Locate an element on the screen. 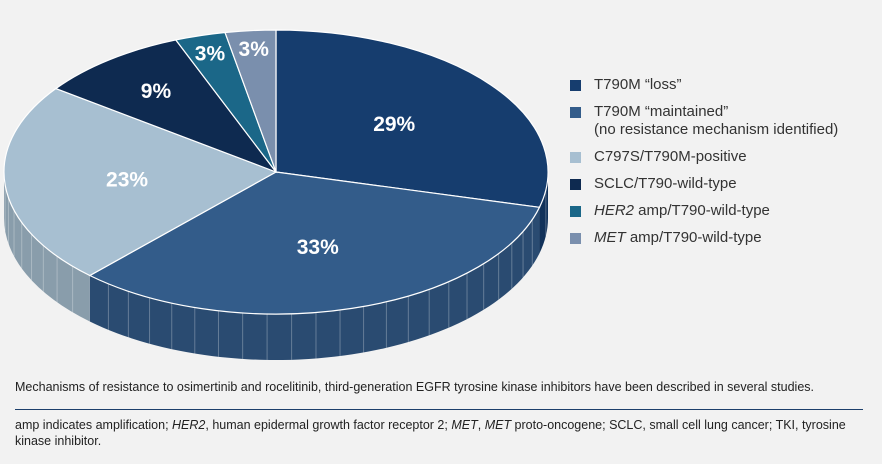 The image size is (882, 464). legend-label: MET amp/T790-wild-type is located at coordinates (678, 237).